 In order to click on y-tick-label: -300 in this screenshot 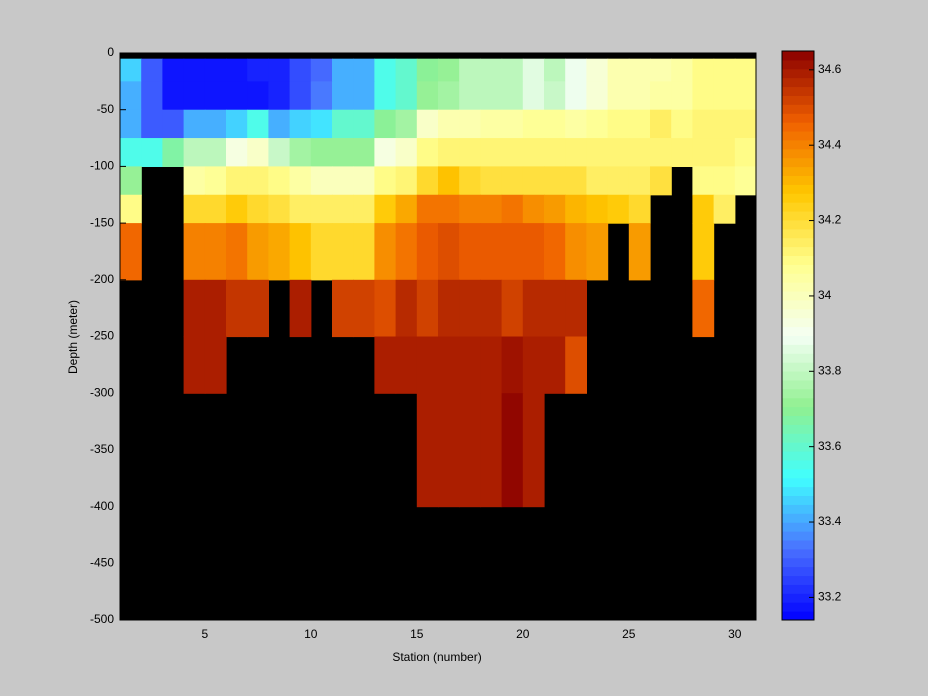, I will do `click(102, 392)`.